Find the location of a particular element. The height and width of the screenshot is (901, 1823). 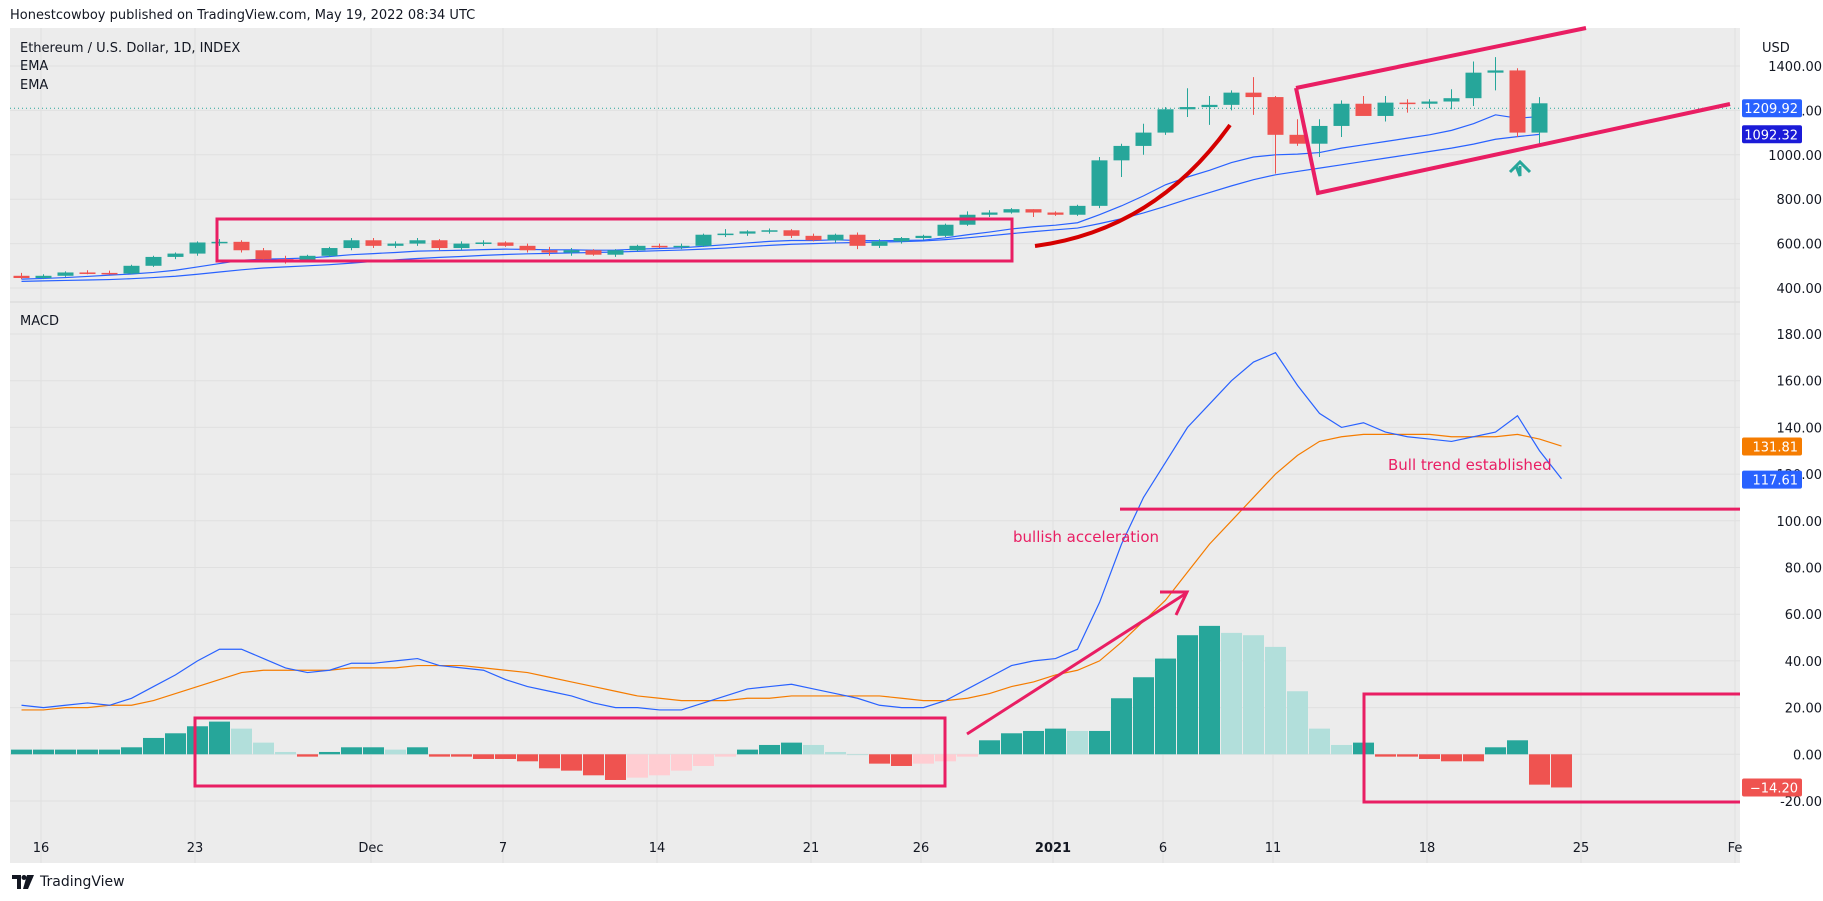

price-axis-tick-label: 1000.00 is located at coordinates (1795, 156).